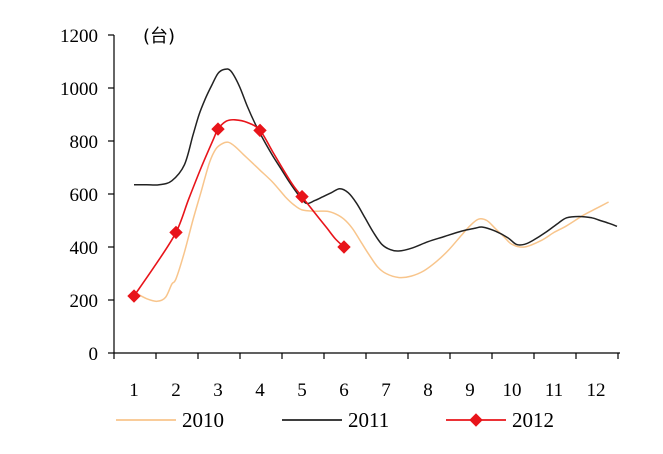  Describe the element at coordinates (79, 89) in the screenshot. I see `y-tick-label: 1000` at that location.